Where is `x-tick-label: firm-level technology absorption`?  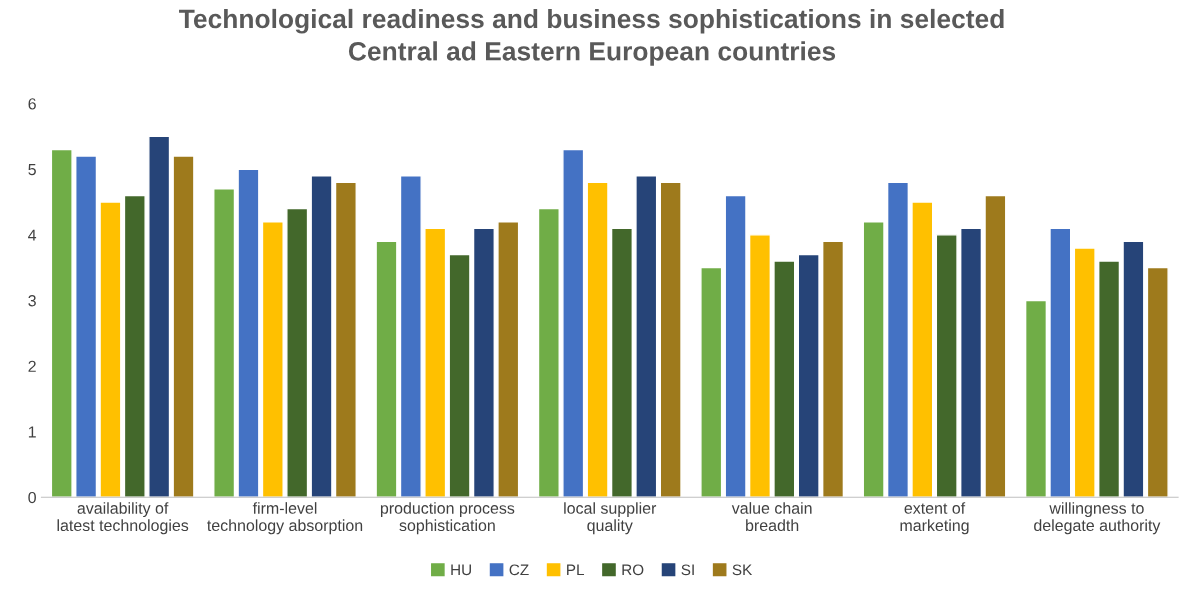 x-tick-label: firm-level technology absorption is located at coordinates (285, 518).